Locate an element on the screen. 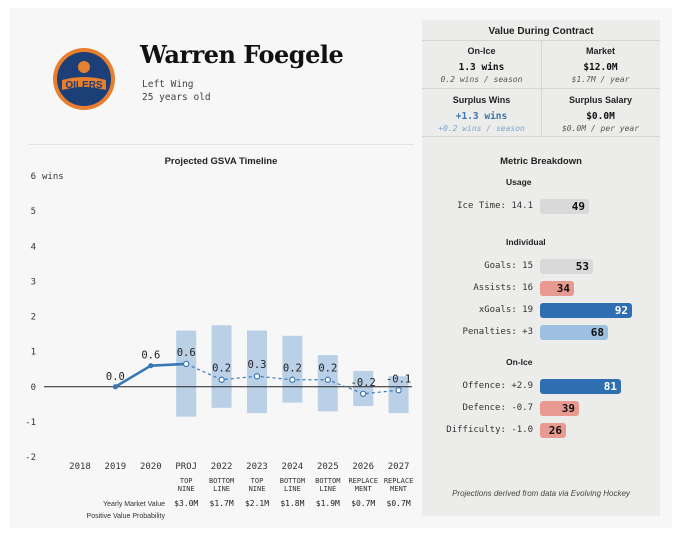  vdc-surplus-salary: Surplus Salary $0.0M $0.0M / per year is located at coordinates (600, 114).